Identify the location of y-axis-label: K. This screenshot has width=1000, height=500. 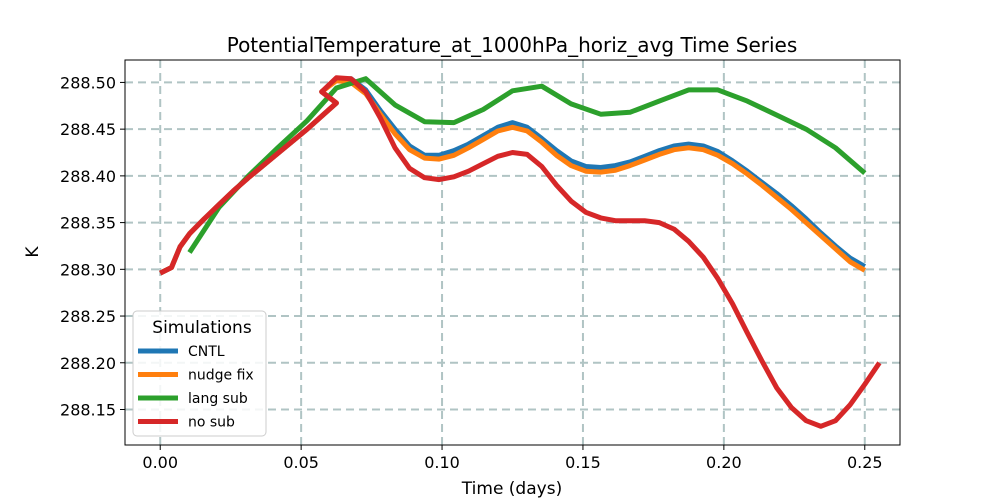
(33, 252).